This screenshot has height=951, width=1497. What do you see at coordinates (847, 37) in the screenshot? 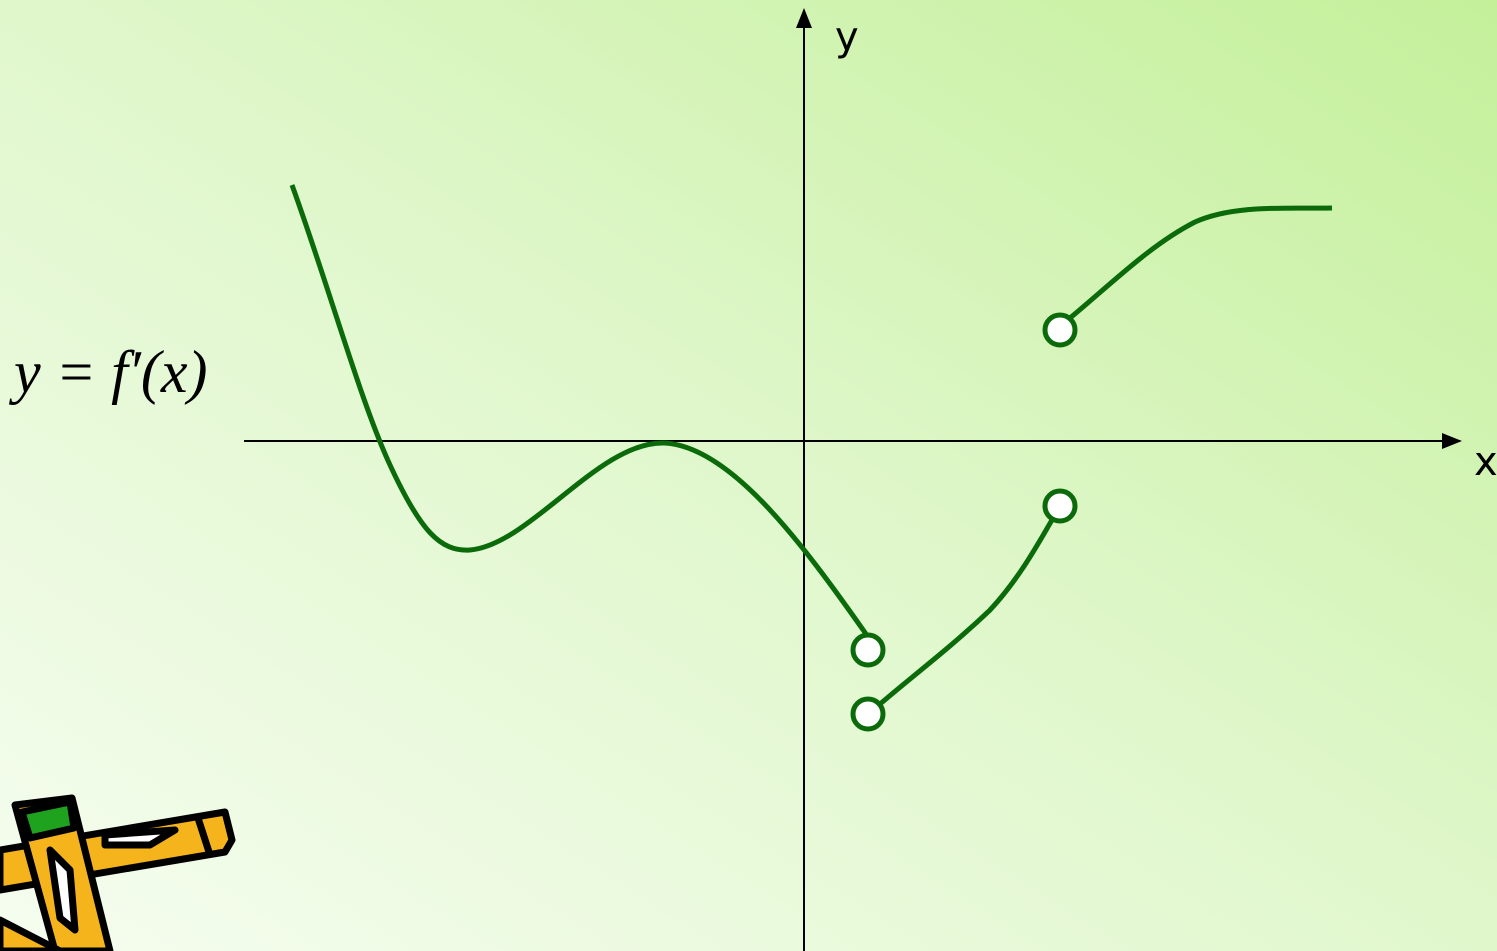
I see `y-axis-label: y` at bounding box center [847, 37].